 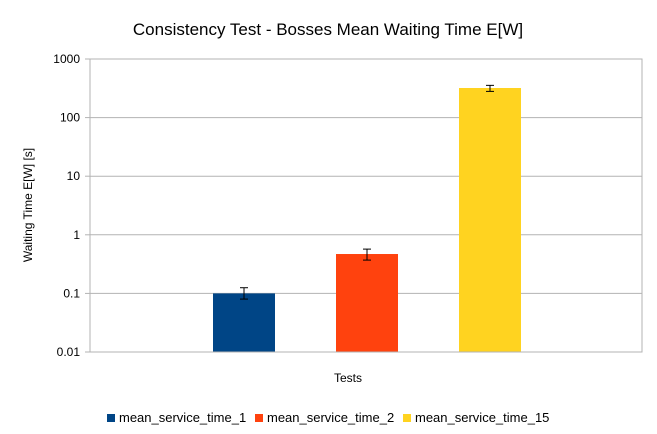 What do you see at coordinates (71, 293) in the screenshot?
I see `y-tick-label: 0.1` at bounding box center [71, 293].